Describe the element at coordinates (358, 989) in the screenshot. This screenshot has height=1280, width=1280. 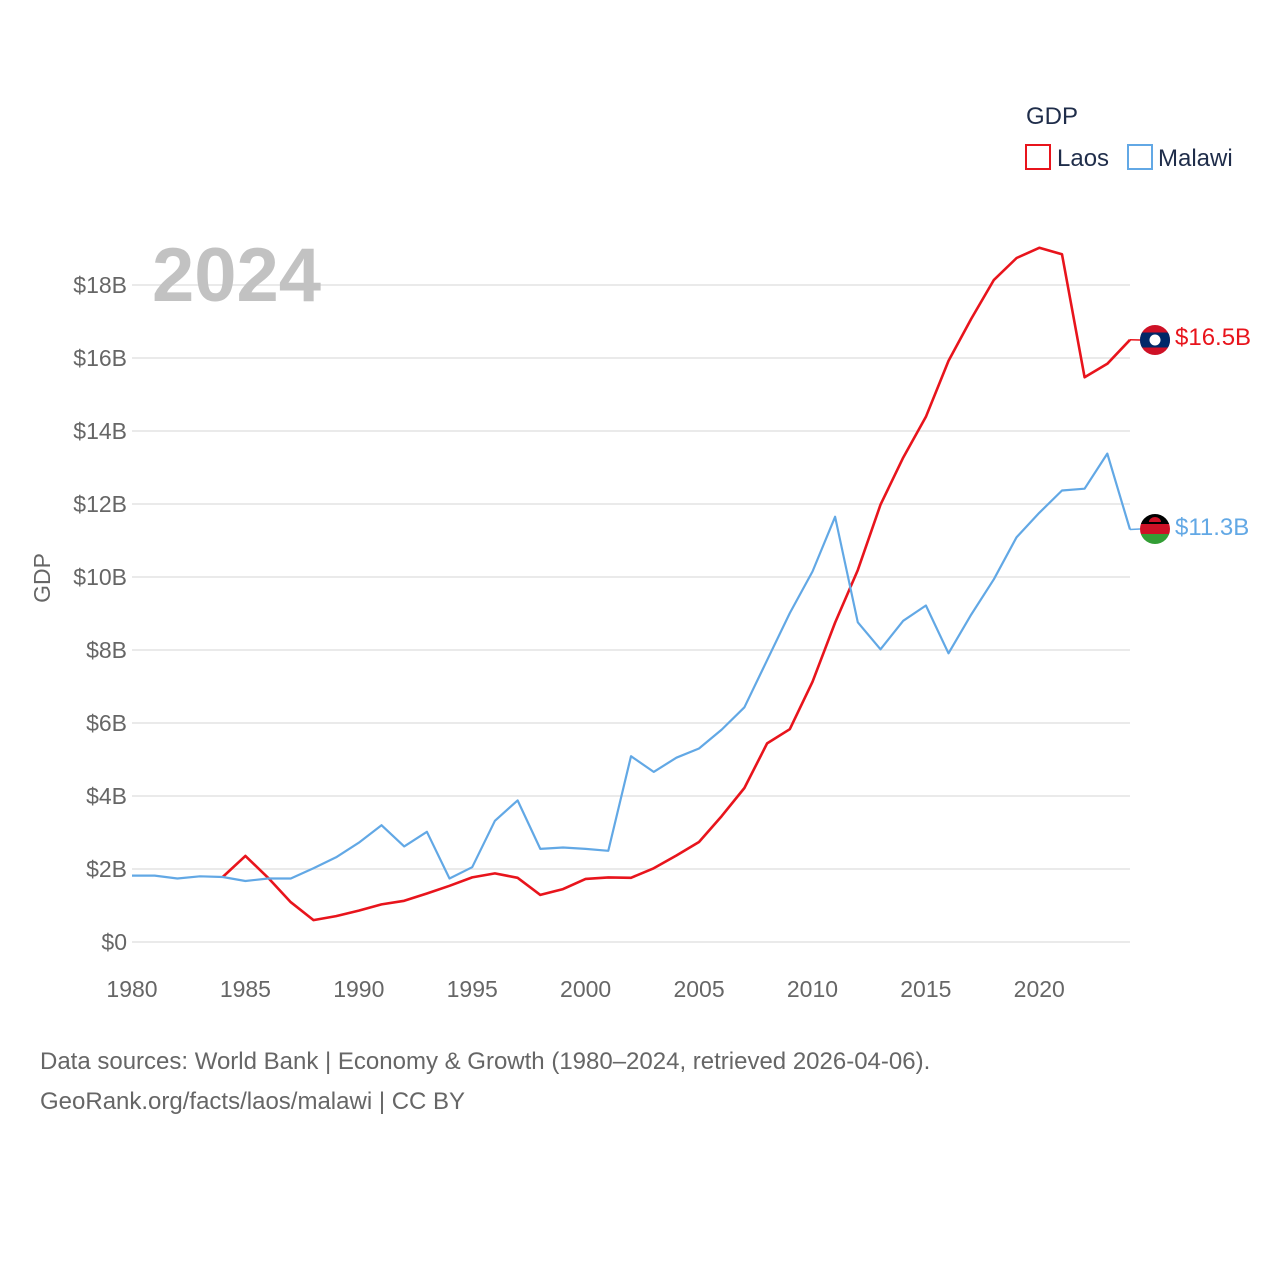
I see `x-tick-label: 1990` at that location.